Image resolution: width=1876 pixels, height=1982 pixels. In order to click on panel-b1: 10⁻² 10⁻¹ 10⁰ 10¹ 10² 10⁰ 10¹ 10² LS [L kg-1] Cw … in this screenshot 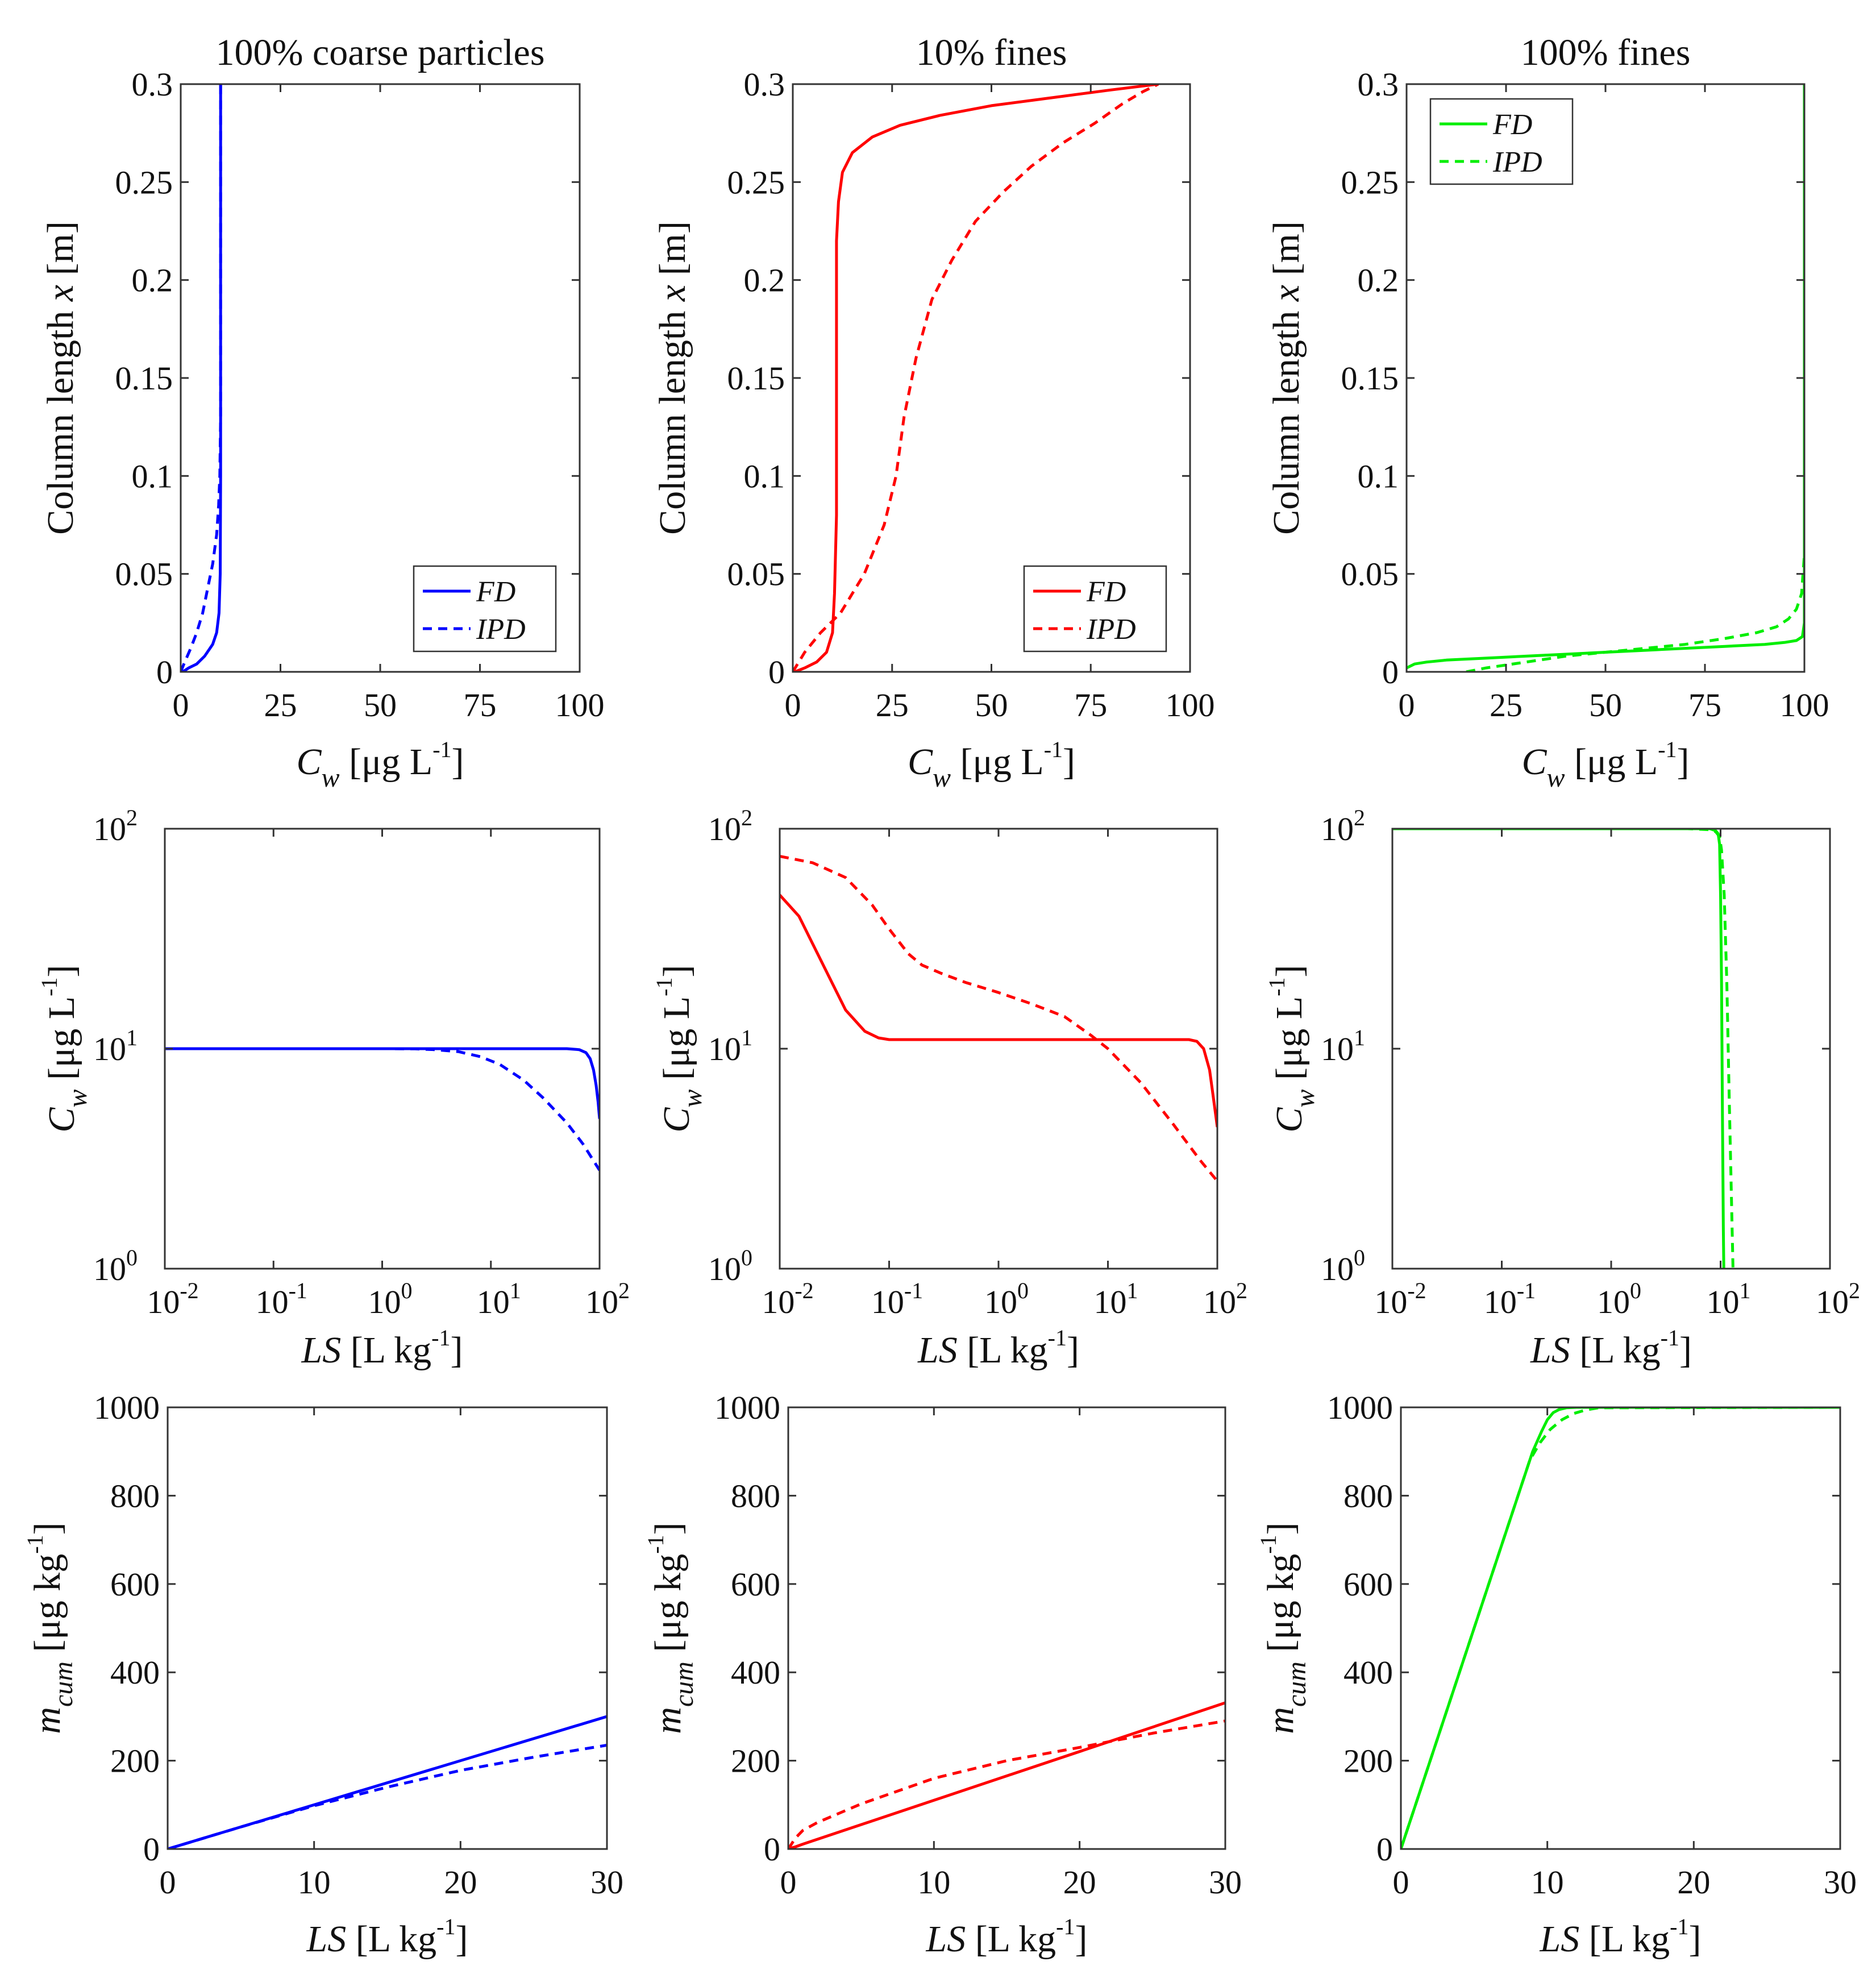, I will do `click(333, 1088)`.